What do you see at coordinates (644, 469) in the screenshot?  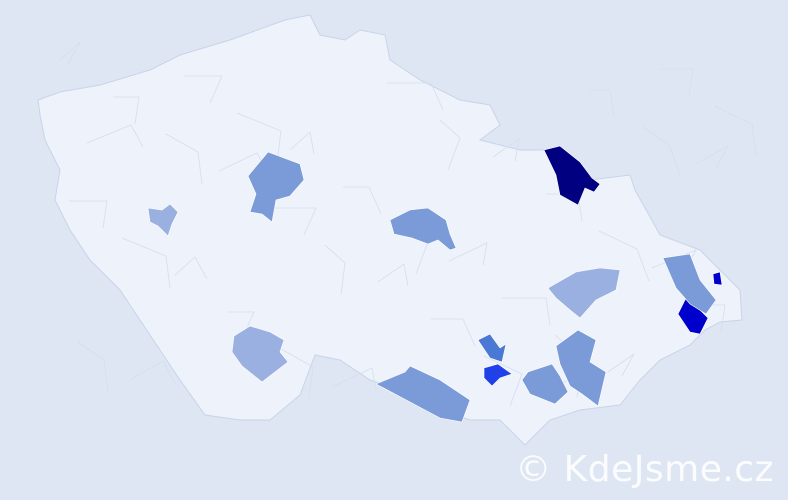 I see `watermark: © KdeJsme.cz` at bounding box center [644, 469].